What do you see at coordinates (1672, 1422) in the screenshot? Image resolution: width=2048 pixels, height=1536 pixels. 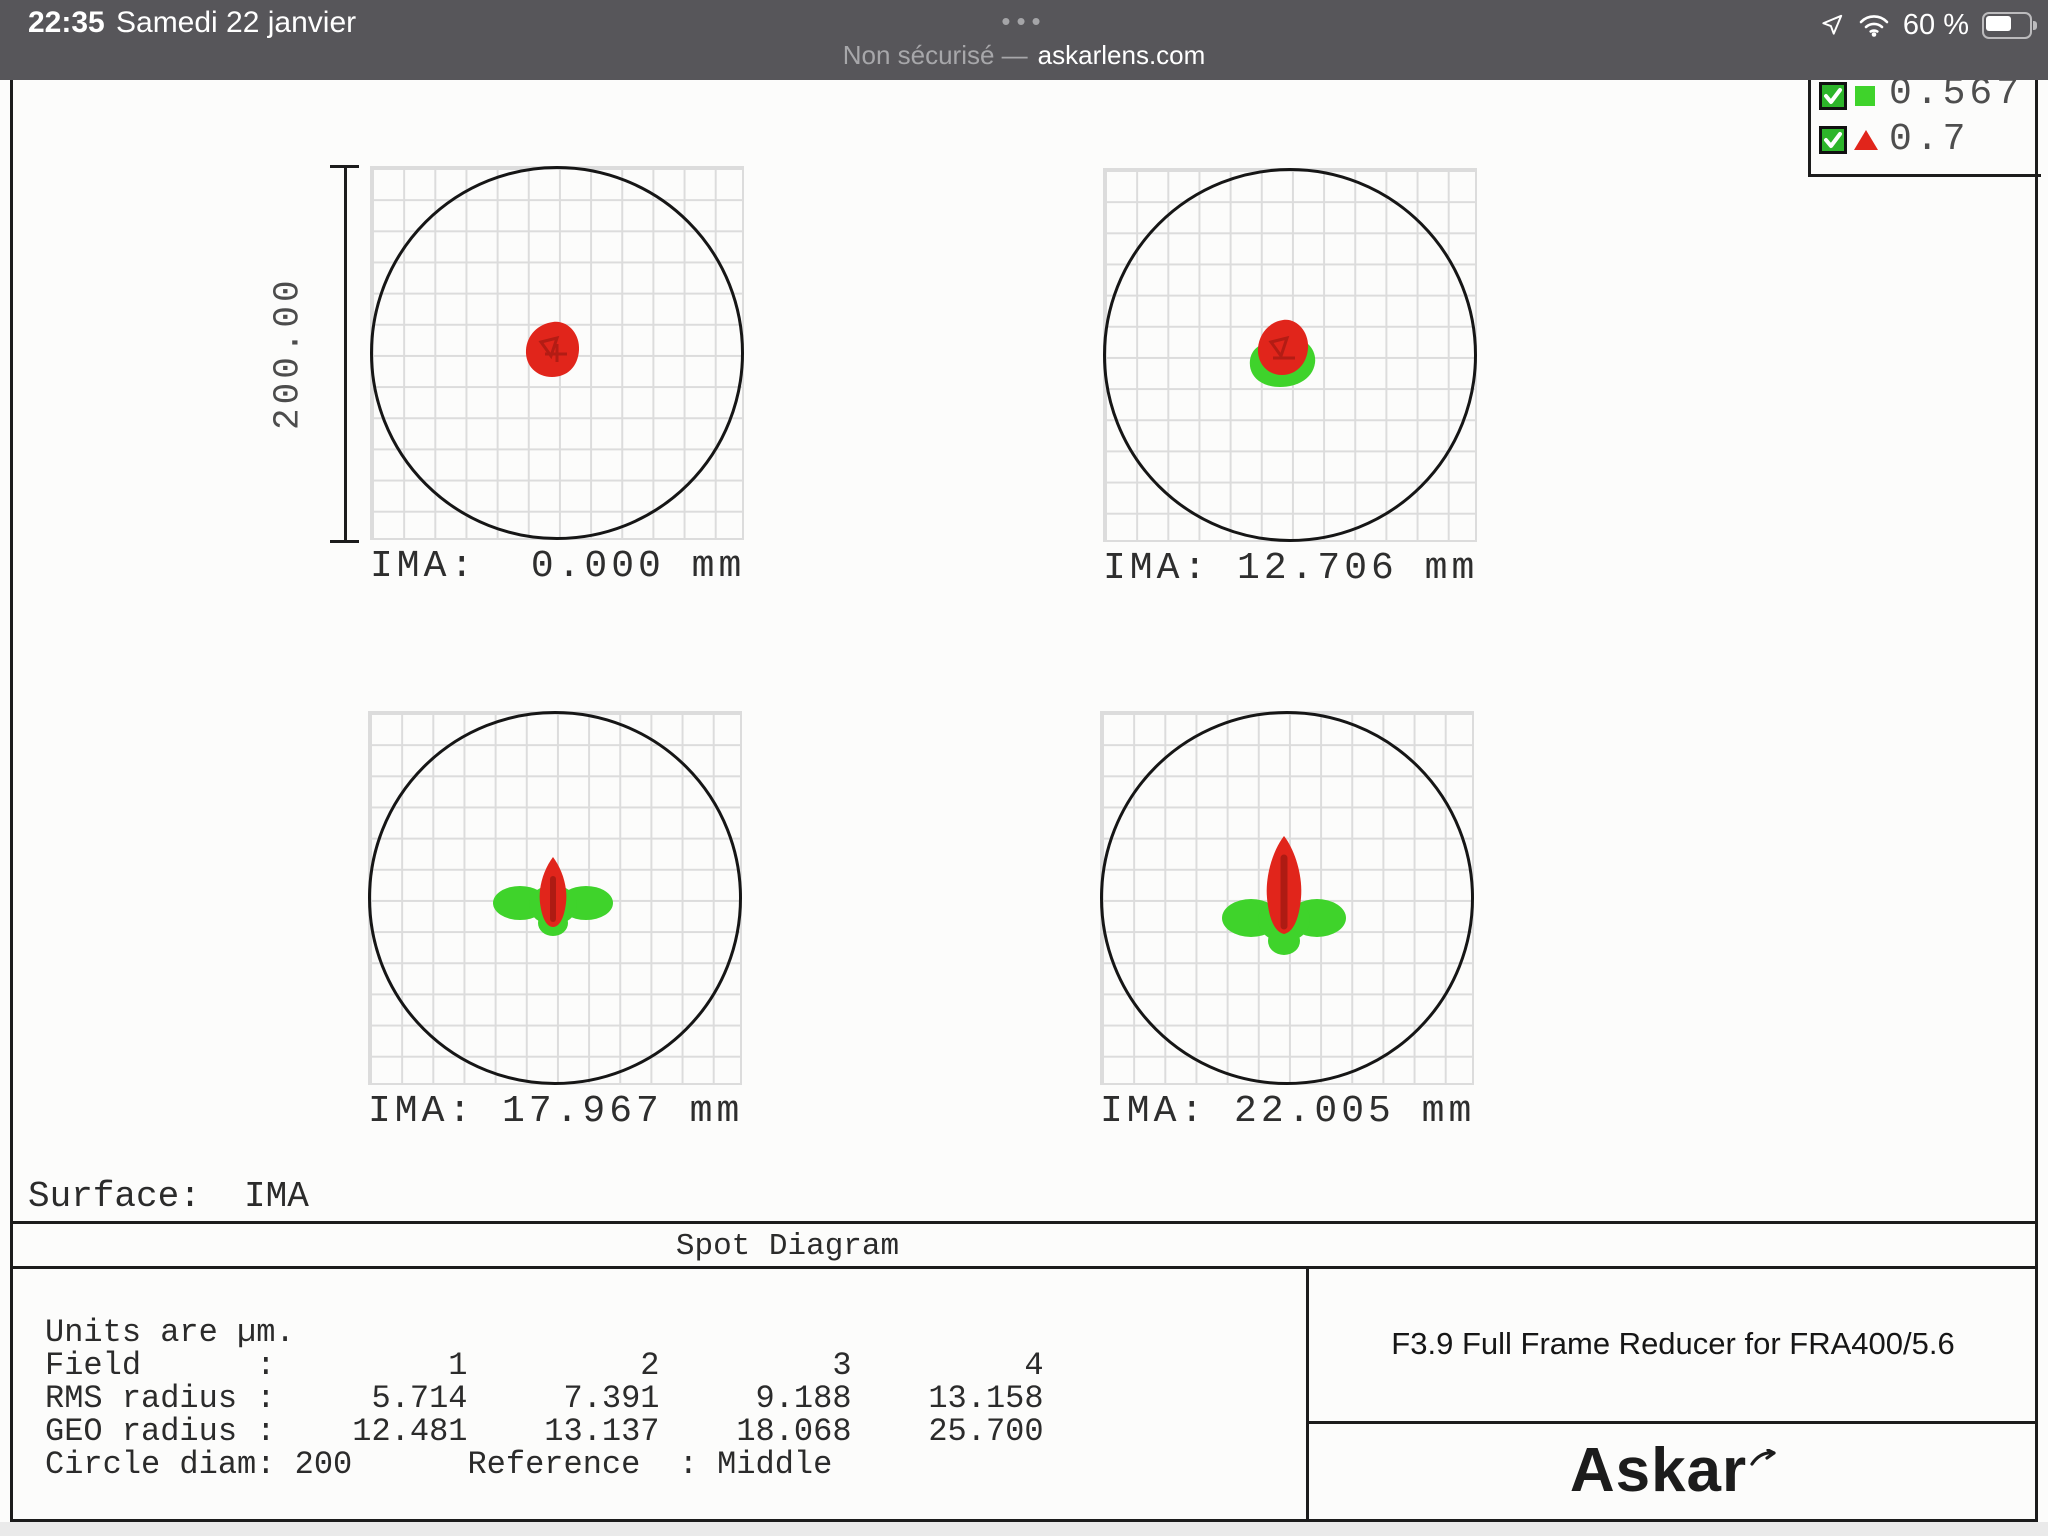 I see `panel-horizontal-divider` at bounding box center [1672, 1422].